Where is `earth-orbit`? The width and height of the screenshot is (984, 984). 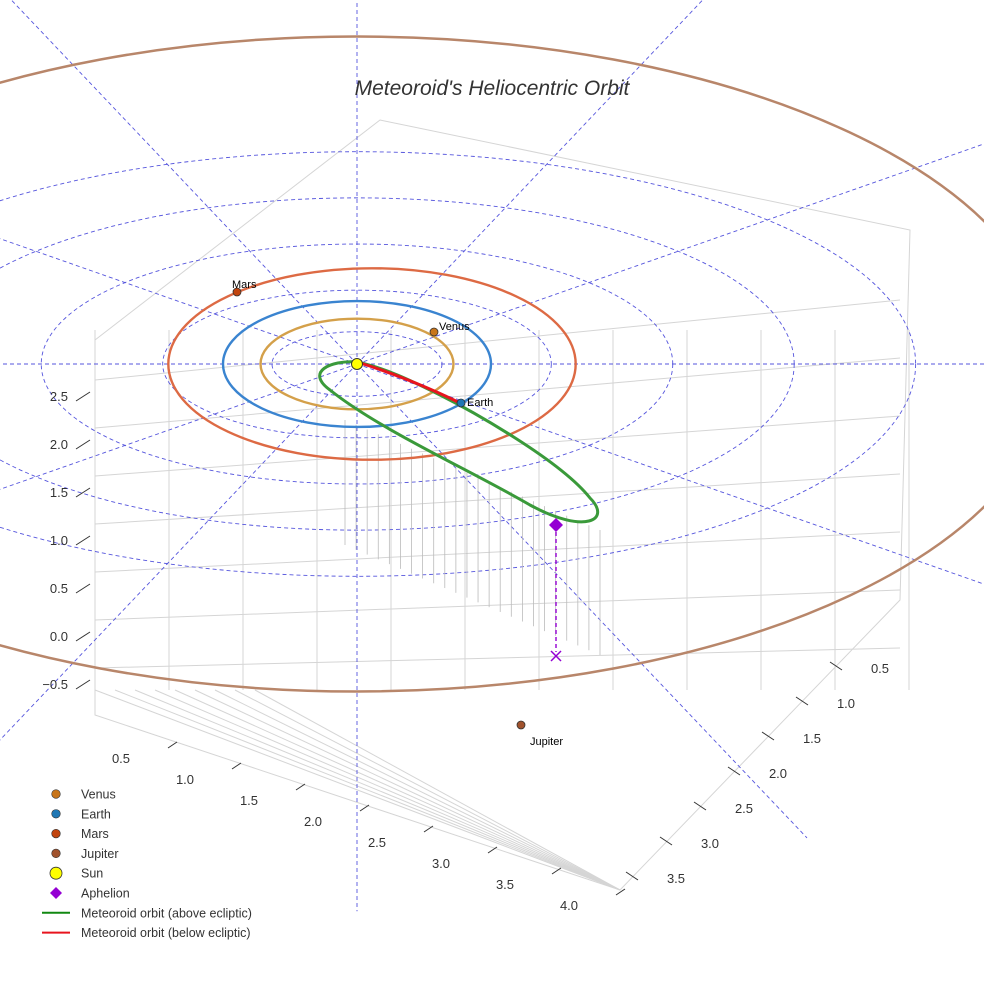 earth-orbit is located at coordinates (357, 364).